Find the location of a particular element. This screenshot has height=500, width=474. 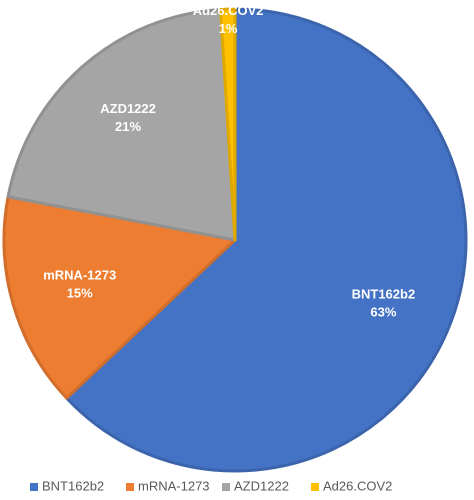

legend-label: BNT162b2 is located at coordinates (73, 485).